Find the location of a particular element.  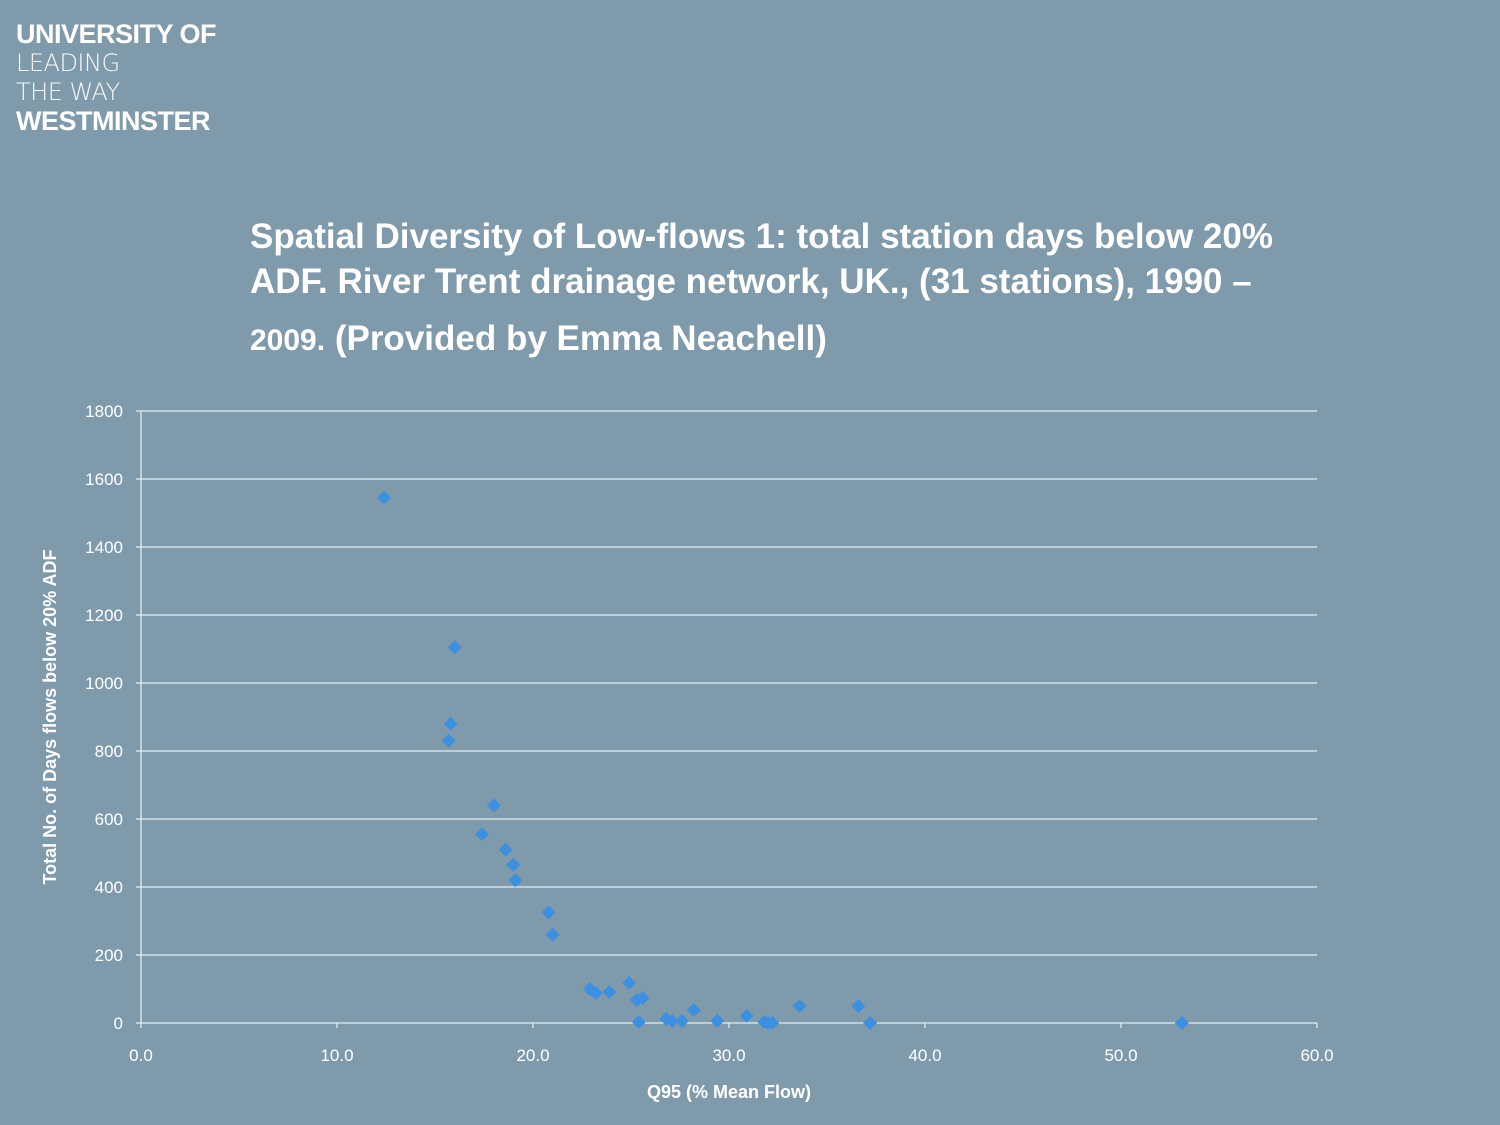

title-credit: (Provided by Emma Neachell) is located at coordinates (580, 338).